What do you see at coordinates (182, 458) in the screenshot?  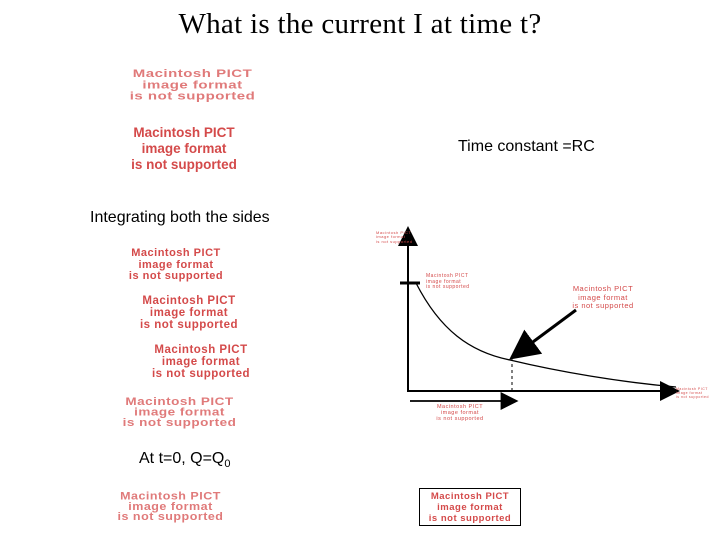 I see `initial-condition-main: At t=0, Q=Q` at bounding box center [182, 458].